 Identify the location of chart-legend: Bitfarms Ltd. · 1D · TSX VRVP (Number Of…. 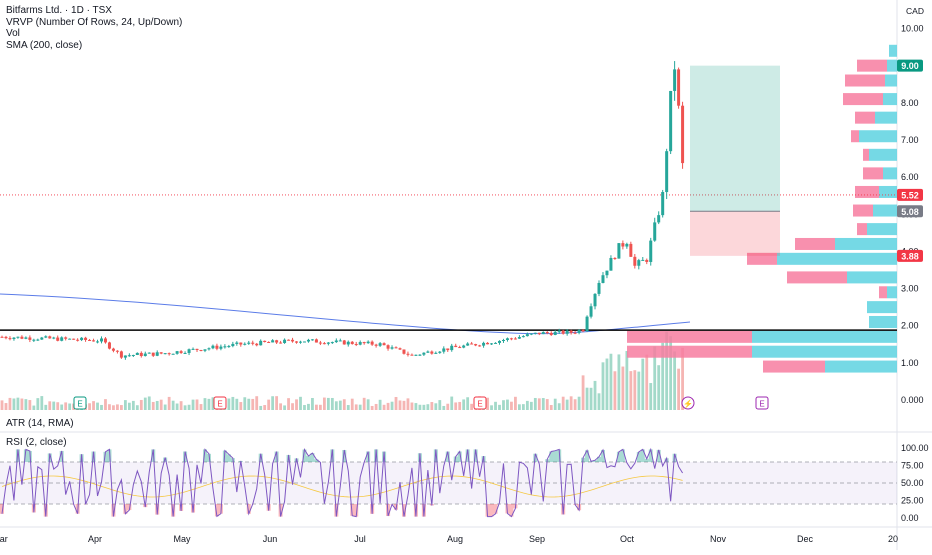
(94, 28).